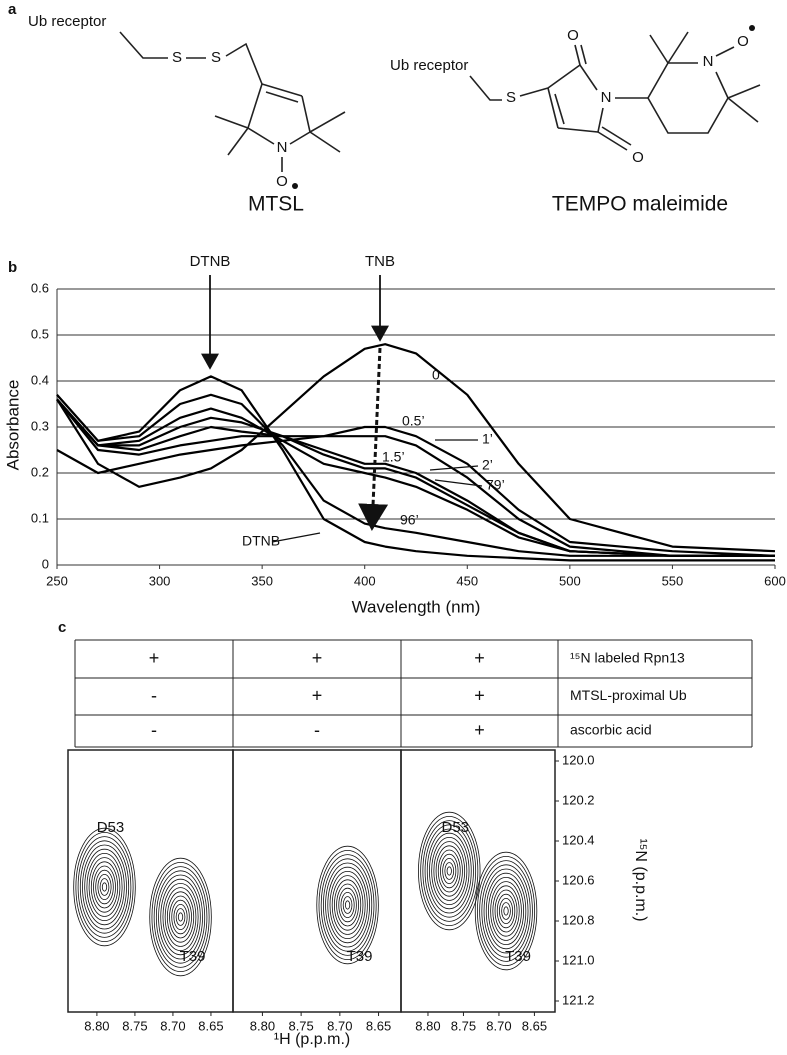 The width and height of the screenshot is (787, 1055). Describe the element at coordinates (312, 1039) in the screenshot. I see `x-axis-title: ¹H (p.p.m.)` at that location.